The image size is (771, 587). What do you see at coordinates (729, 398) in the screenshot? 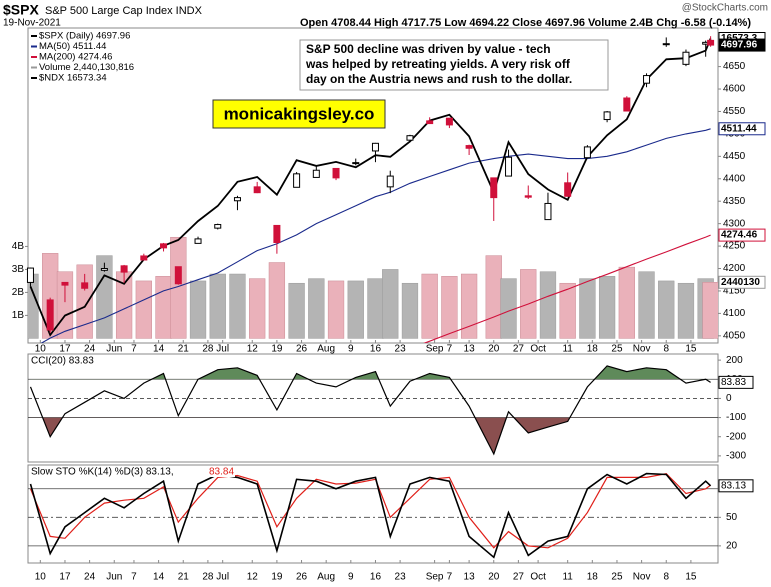
I see `y-tick-label: 0` at bounding box center [729, 398].